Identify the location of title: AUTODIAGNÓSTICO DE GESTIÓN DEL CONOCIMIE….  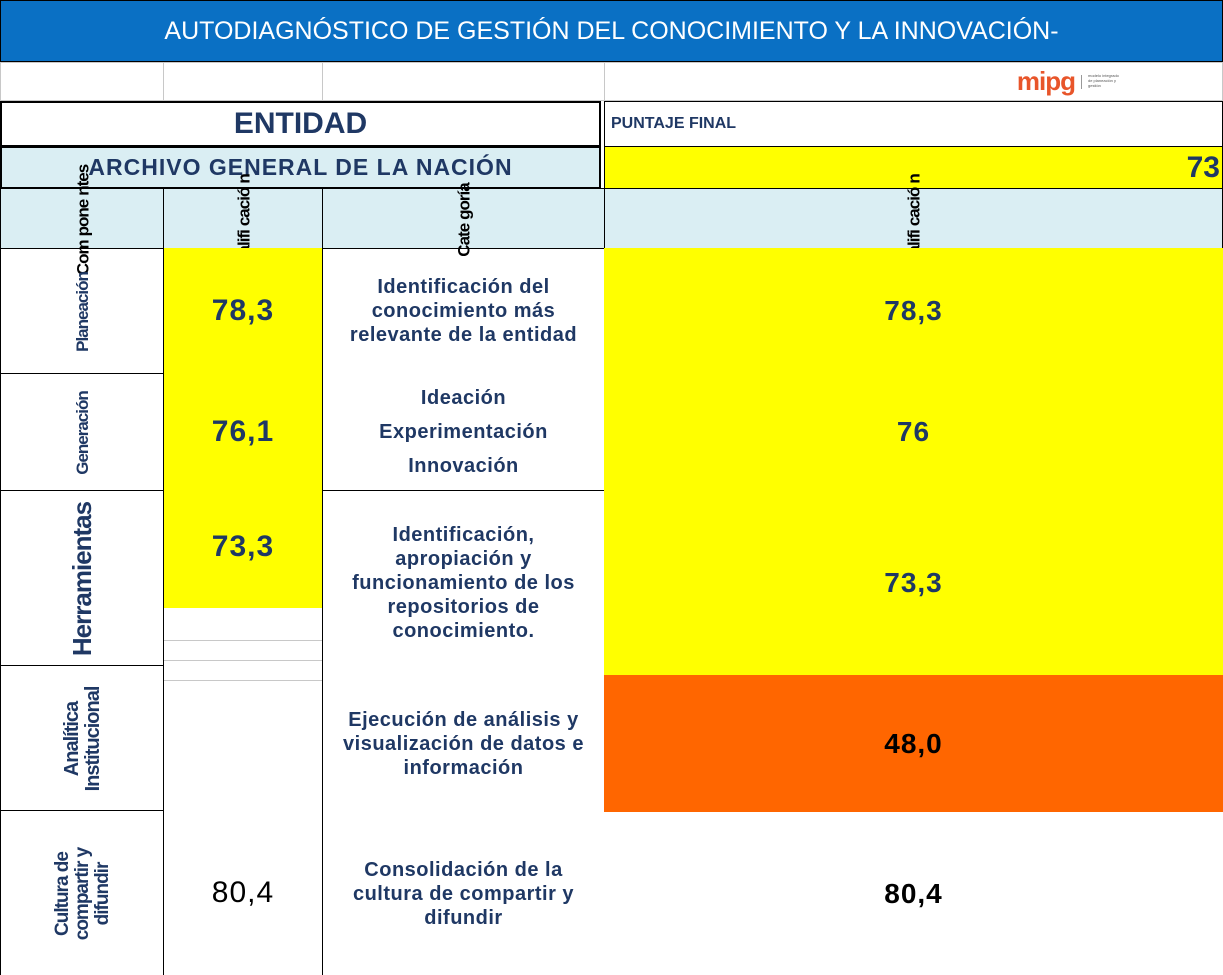
(611, 30).